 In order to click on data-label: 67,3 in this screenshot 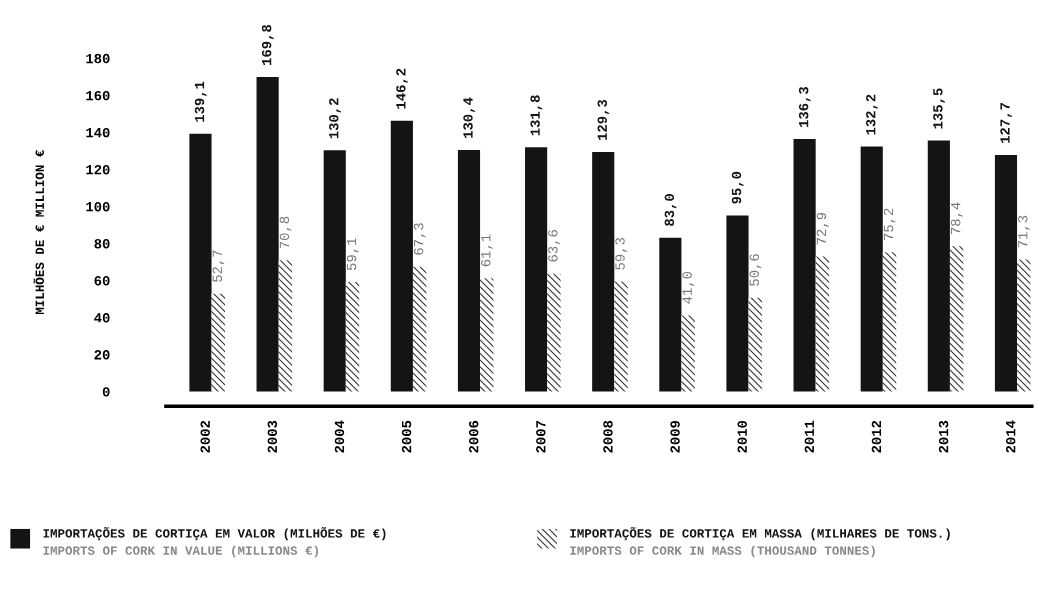, I will do `click(419, 239)`.